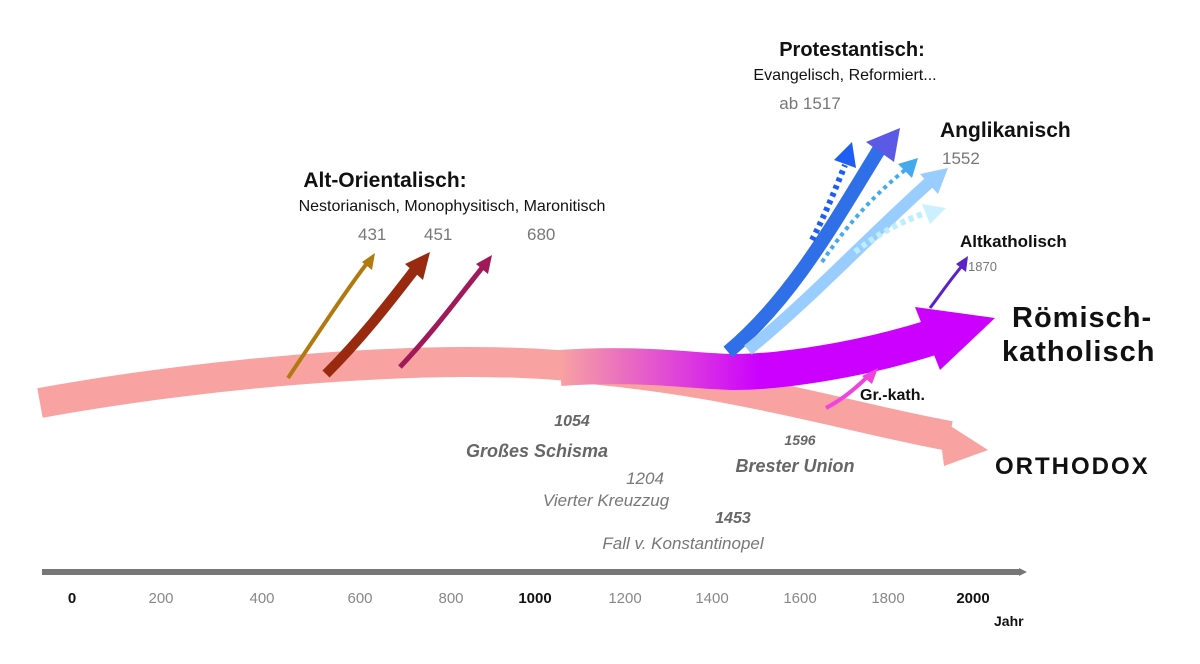 The width and height of the screenshot is (1200, 664). I want to click on protestant-stream-main, so click(804, 251).